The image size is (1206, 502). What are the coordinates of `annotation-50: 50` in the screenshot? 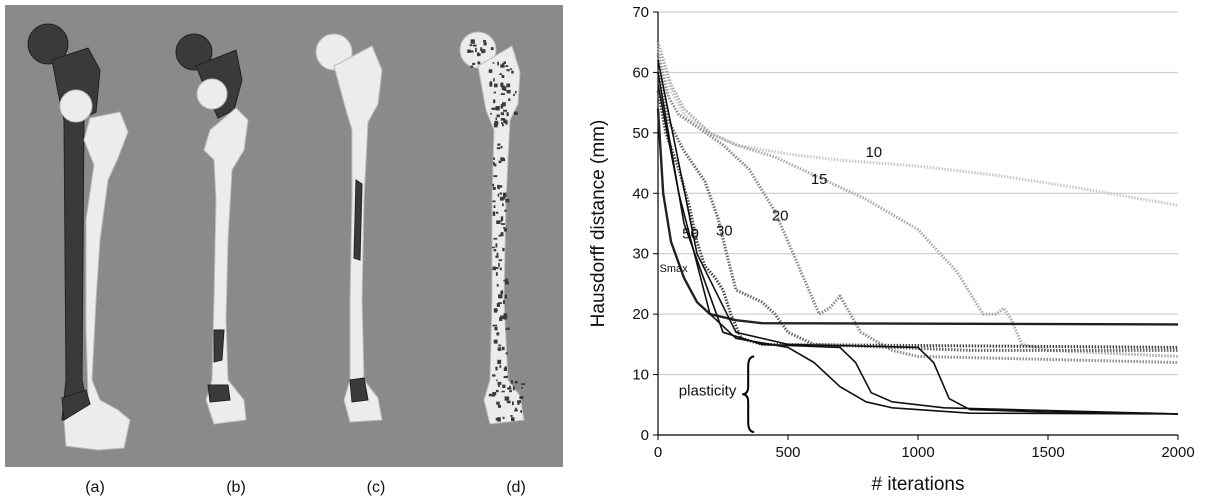 It's located at (690, 234).